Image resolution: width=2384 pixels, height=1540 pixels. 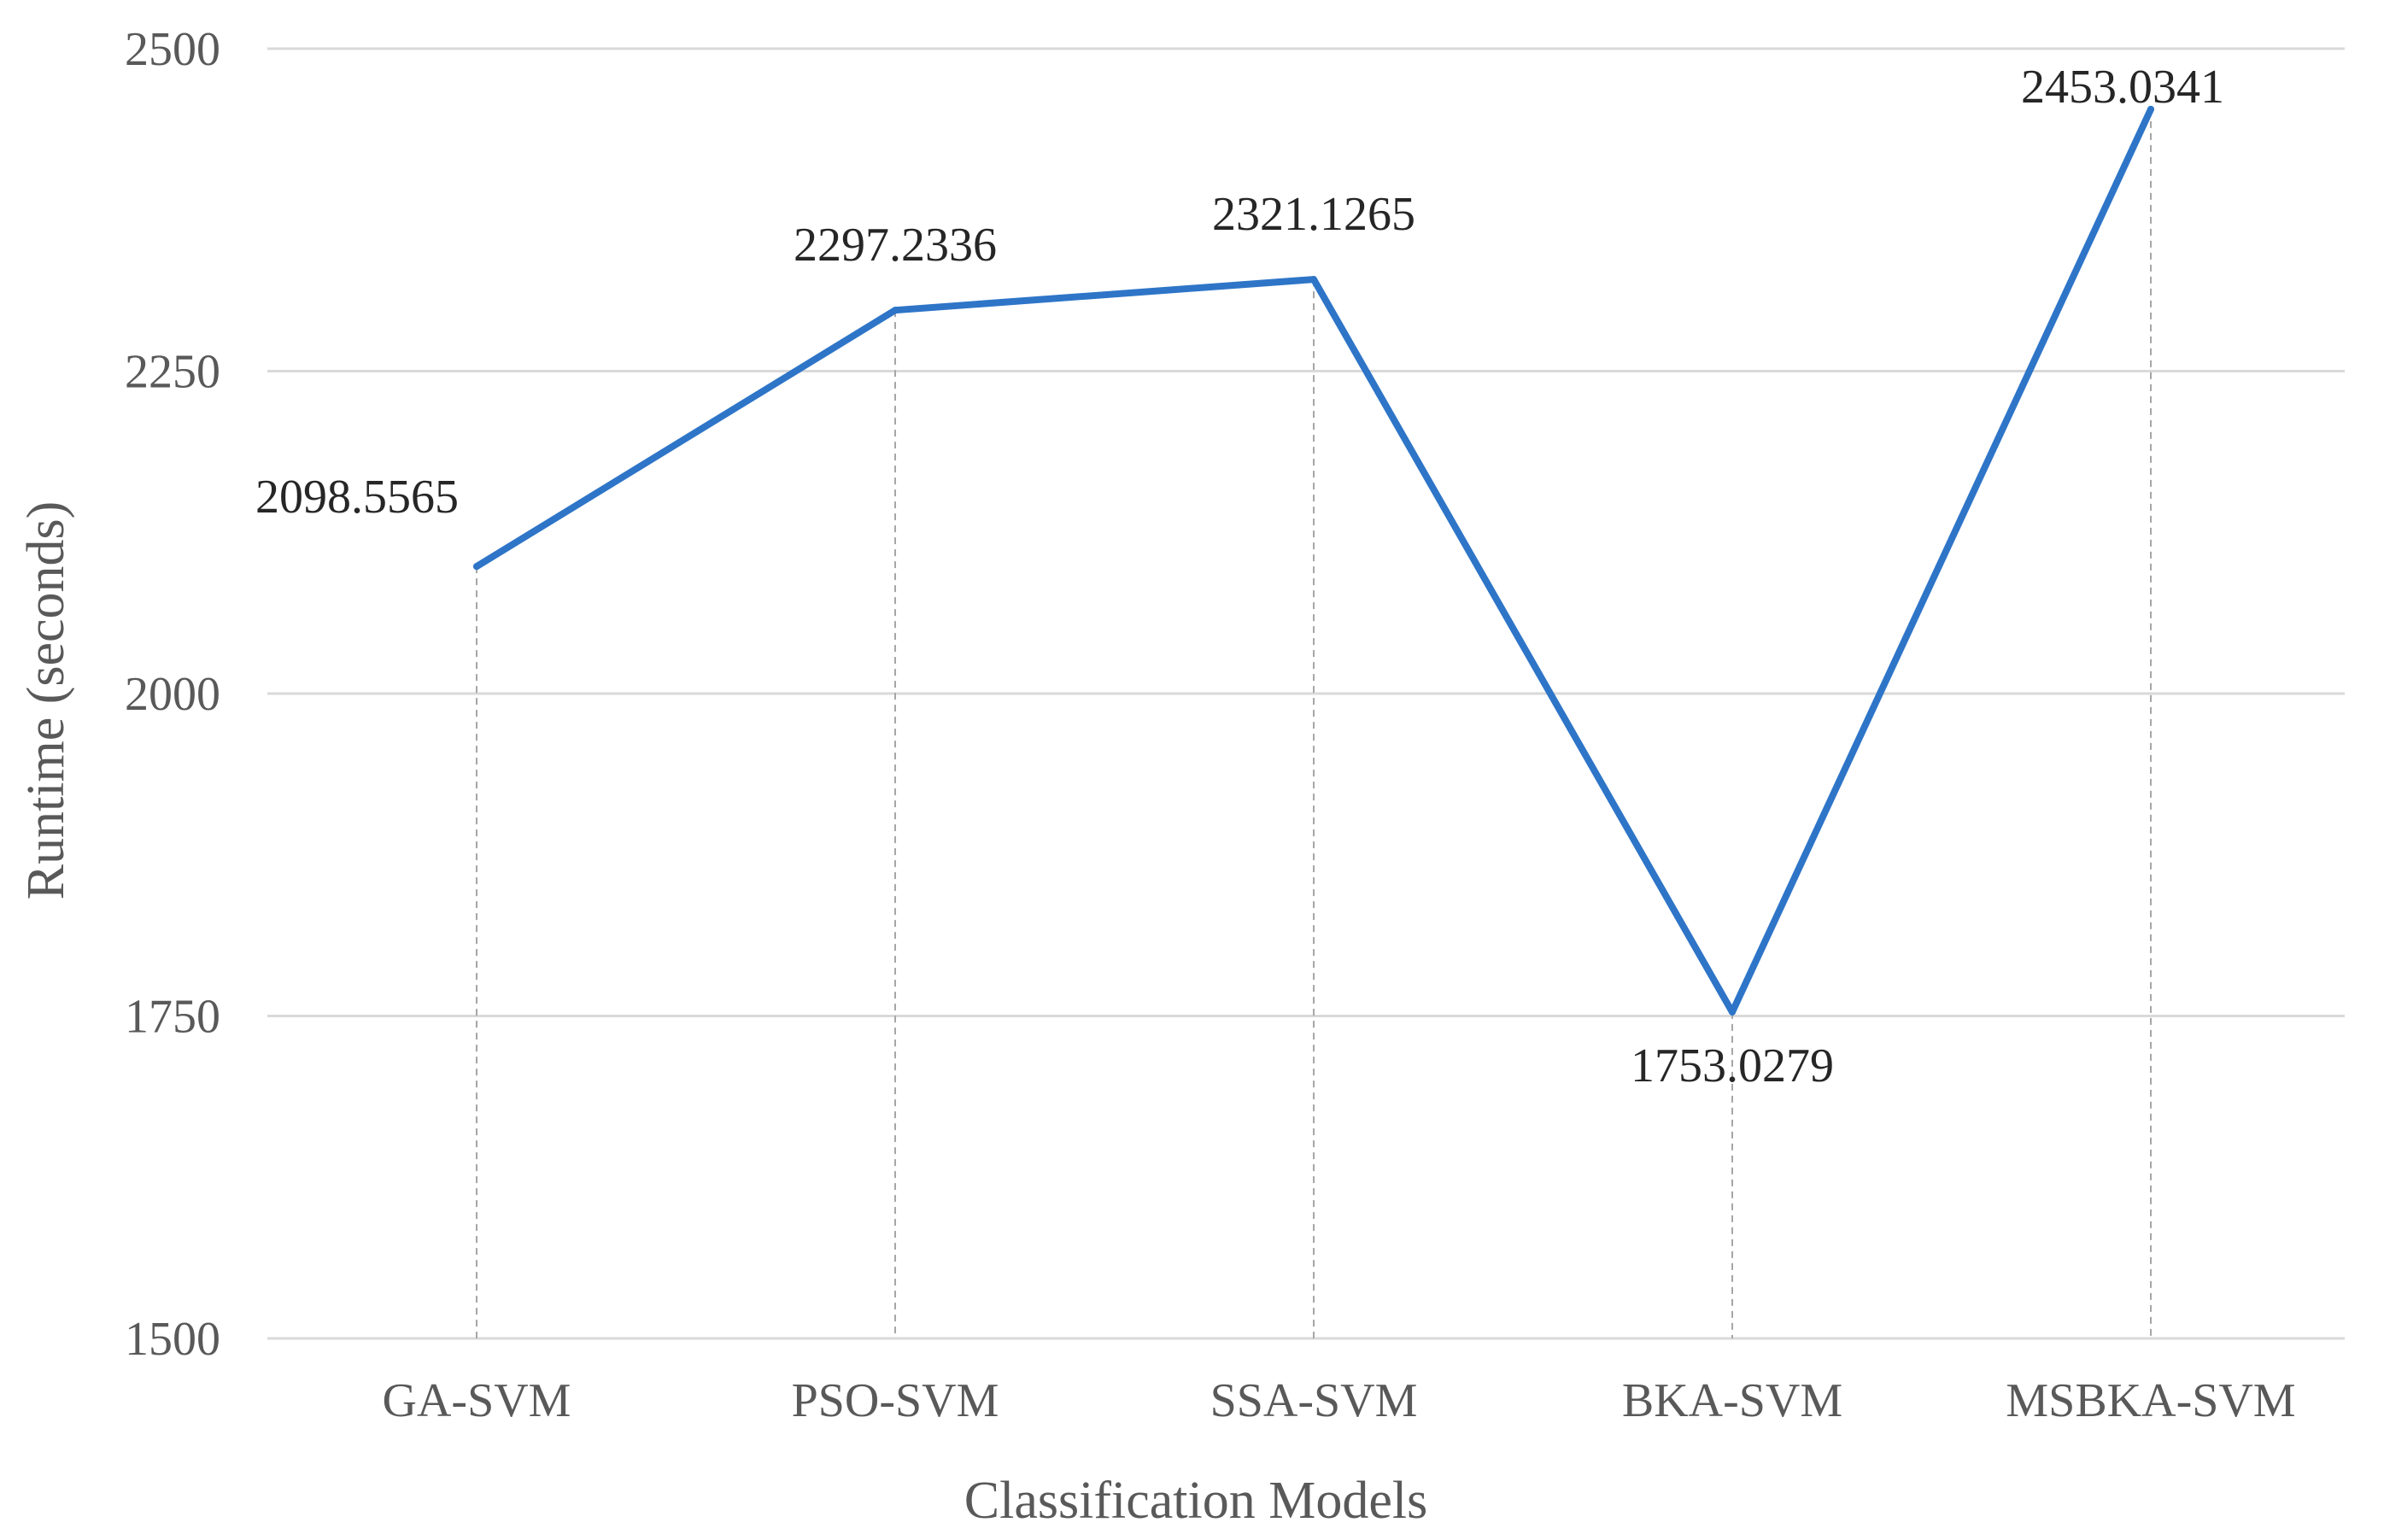 I want to click on x-axis-title: Classification Models, so click(x=1195, y=1501).